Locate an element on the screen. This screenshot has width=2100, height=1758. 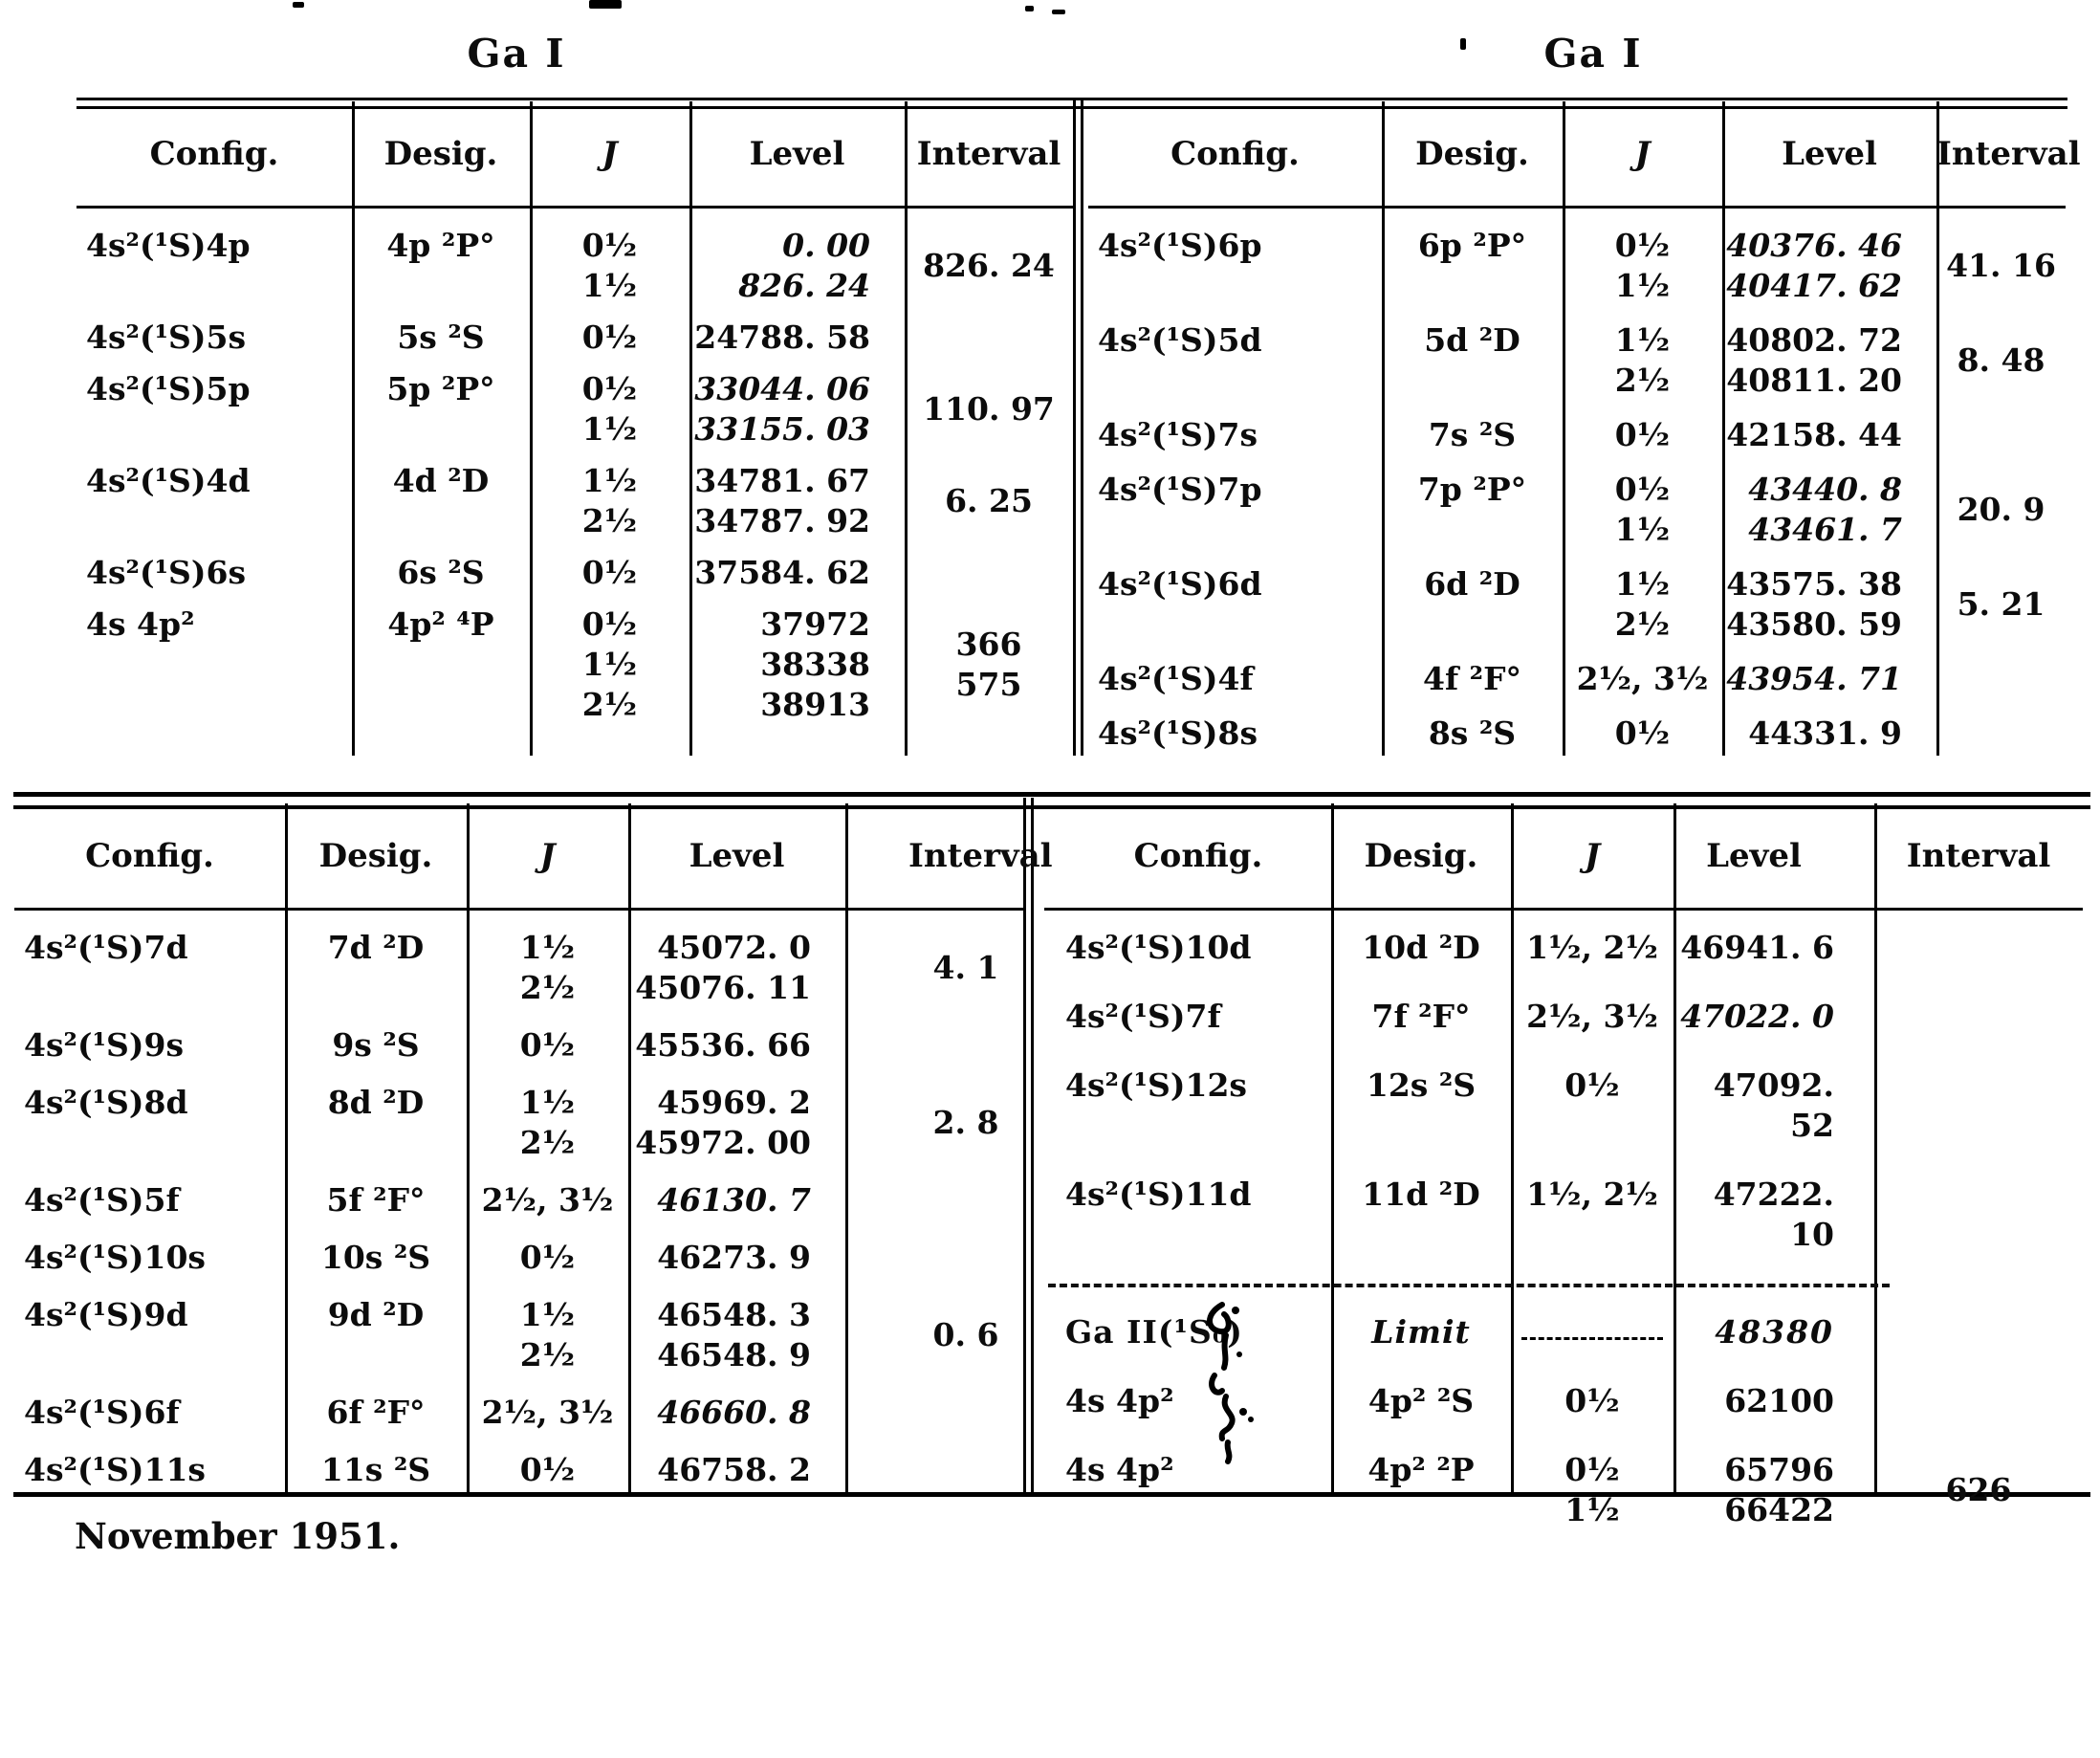
table-row: 4s²(¹S)4f 4f ²F° 2½, 3½ 43954. 71 is located at coordinates (1577, 679).